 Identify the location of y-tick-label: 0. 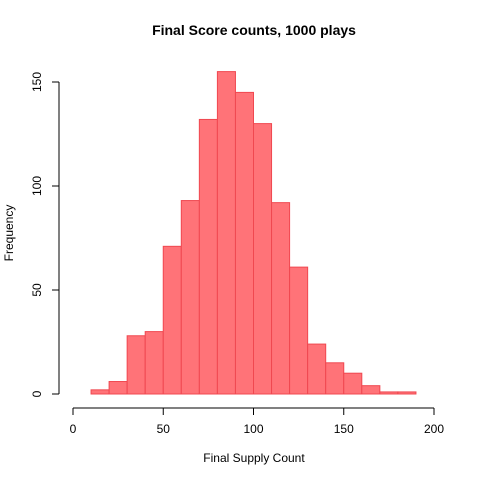
(37, 393).